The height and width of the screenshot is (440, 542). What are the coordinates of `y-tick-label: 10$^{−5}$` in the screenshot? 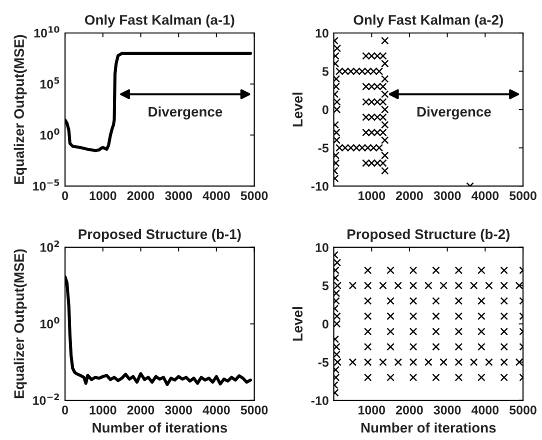 It's located at (46, 185).